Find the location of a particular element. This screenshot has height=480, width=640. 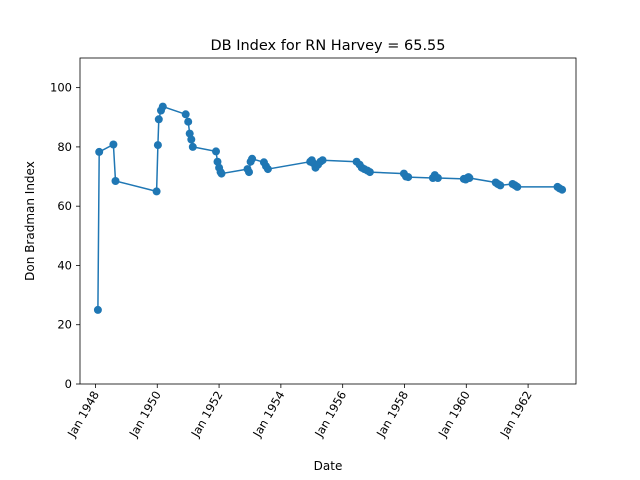

y-tick-label: 0 is located at coordinates (68, 384).